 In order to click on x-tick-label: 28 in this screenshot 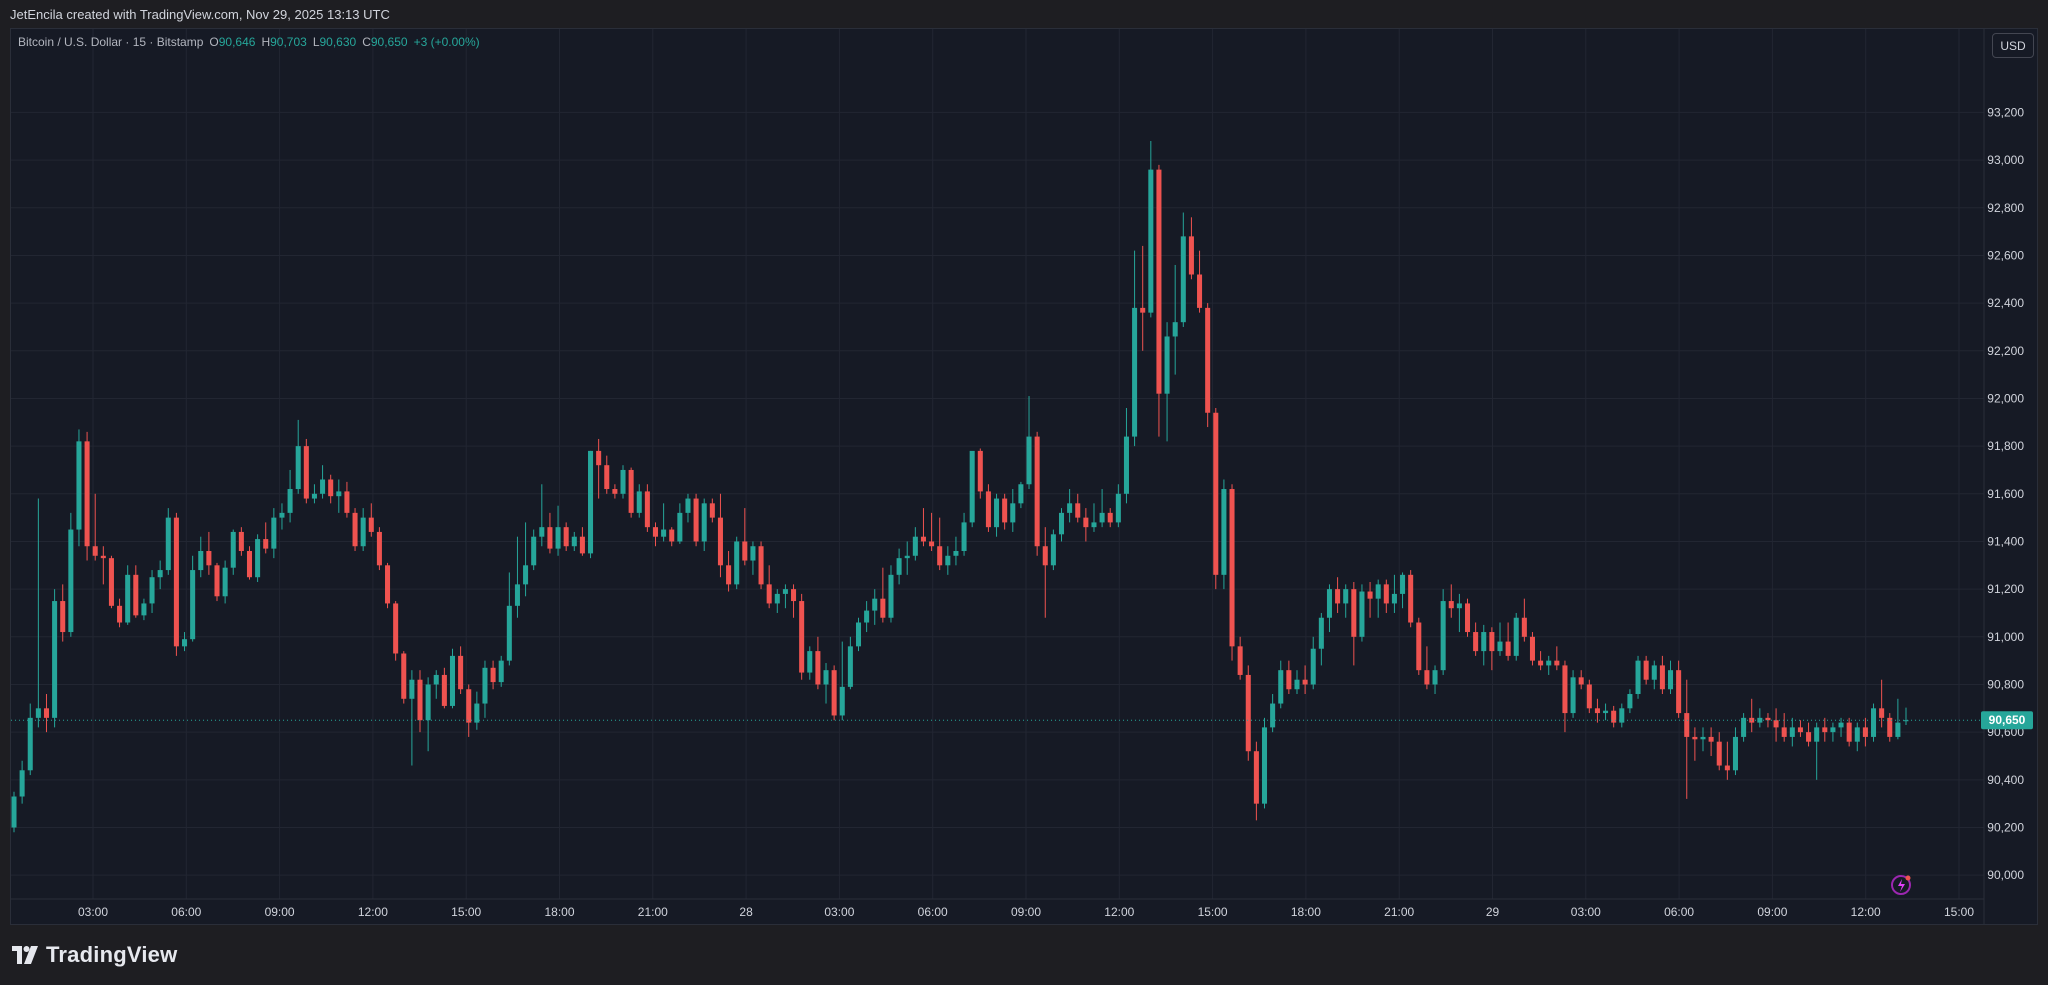, I will do `click(746, 912)`.